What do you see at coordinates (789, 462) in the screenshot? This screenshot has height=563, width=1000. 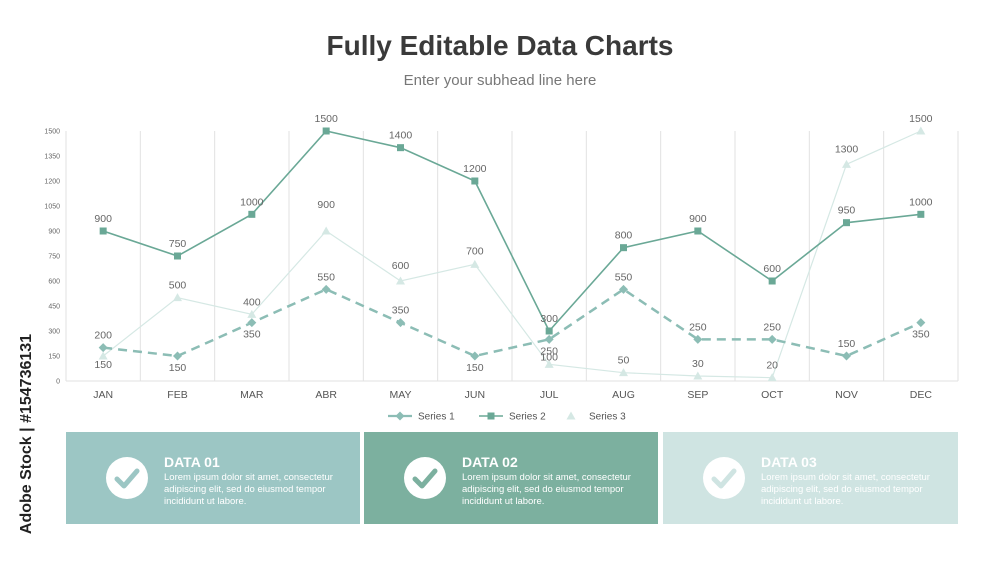 I see `card-title: DATA 03` at bounding box center [789, 462].